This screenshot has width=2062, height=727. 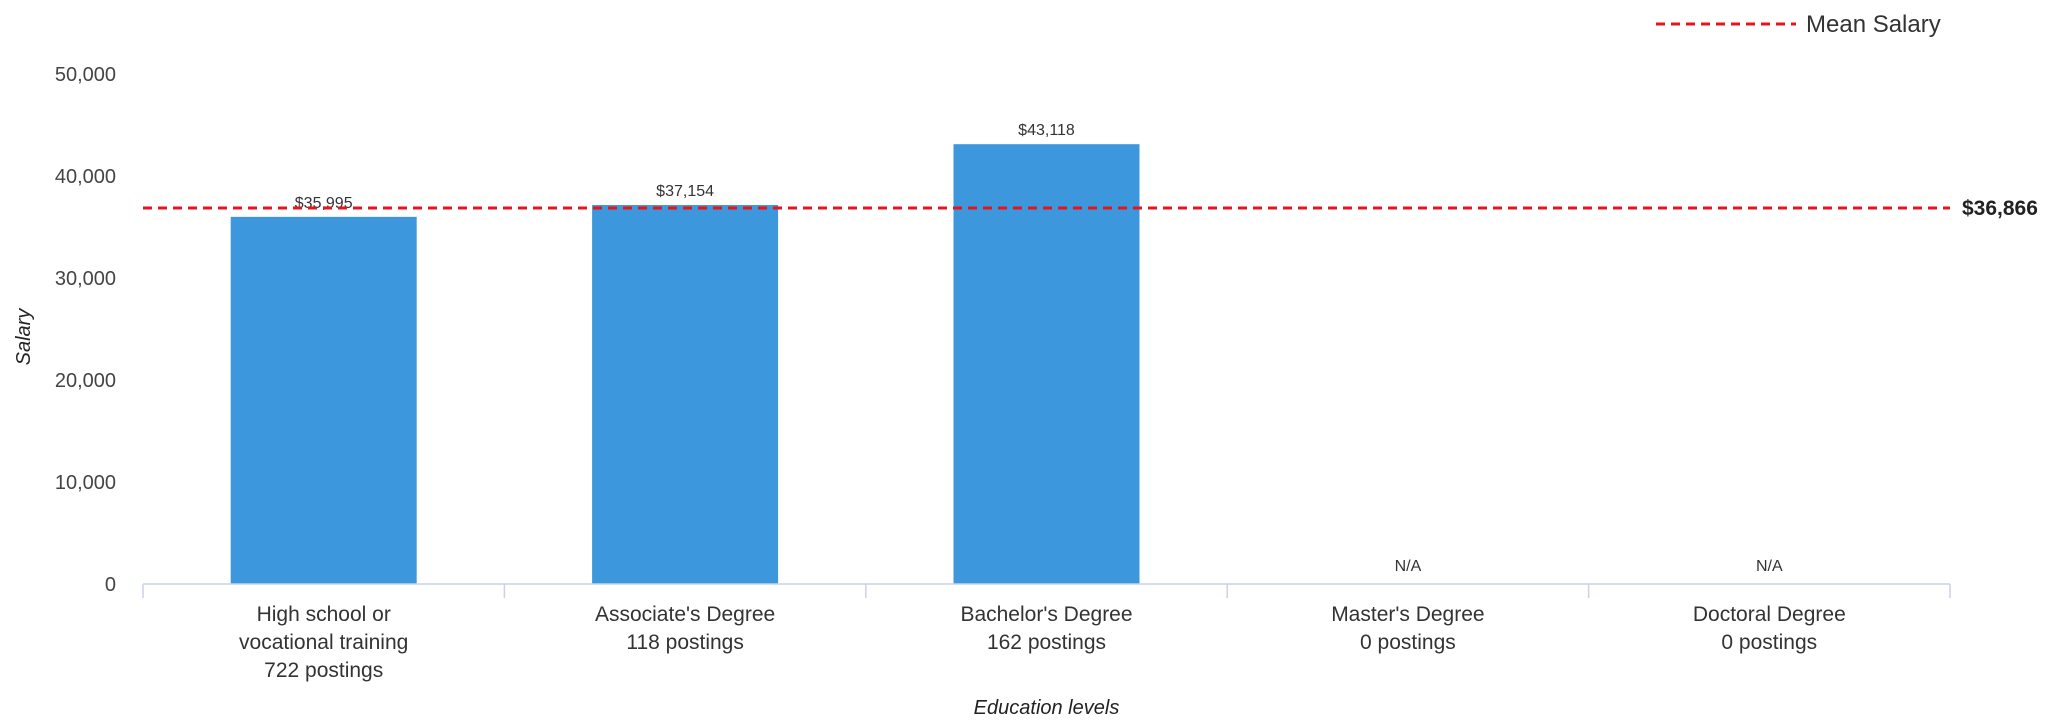 What do you see at coordinates (85, 177) in the screenshot?
I see `y-tick-label: 40,000` at bounding box center [85, 177].